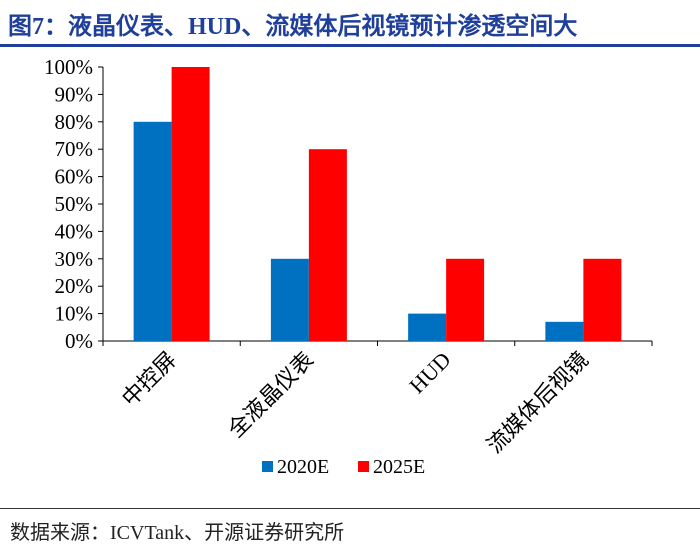  What do you see at coordinates (270, 394) in the screenshot?
I see `category-label: 全液晶仪表` at bounding box center [270, 394].